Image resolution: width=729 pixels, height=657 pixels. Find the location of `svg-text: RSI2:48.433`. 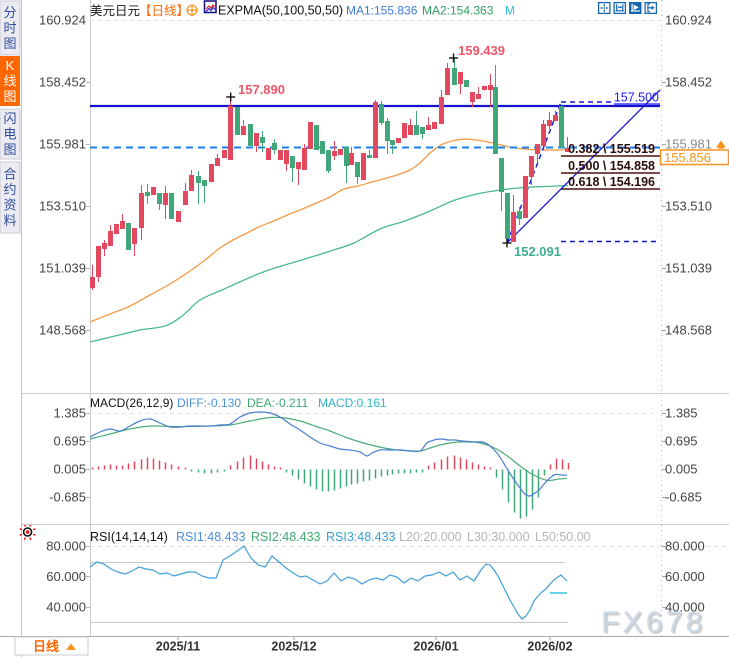

svg-text: RSI2:48.433 is located at coordinates (286, 537).